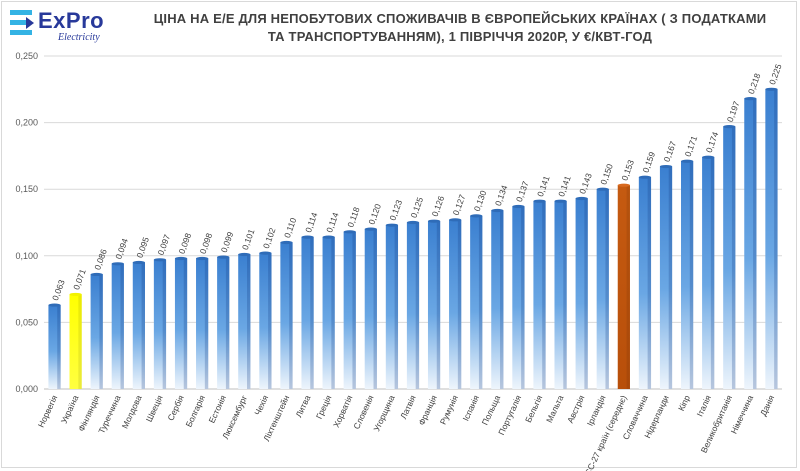  What do you see at coordinates (26, 389) in the screenshot?
I see `y-tick-label: 0,000` at bounding box center [26, 389].